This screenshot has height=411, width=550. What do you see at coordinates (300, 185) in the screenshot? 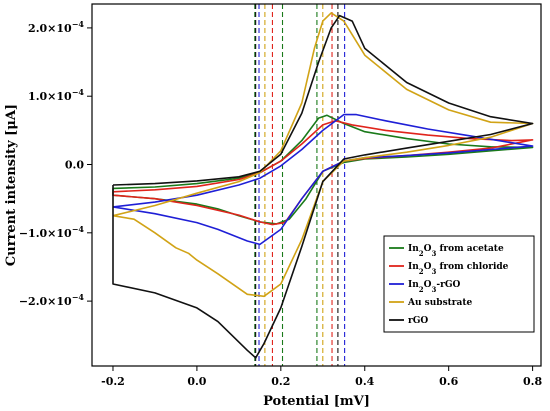
I see `reference-lines` at bounding box center [300, 185].